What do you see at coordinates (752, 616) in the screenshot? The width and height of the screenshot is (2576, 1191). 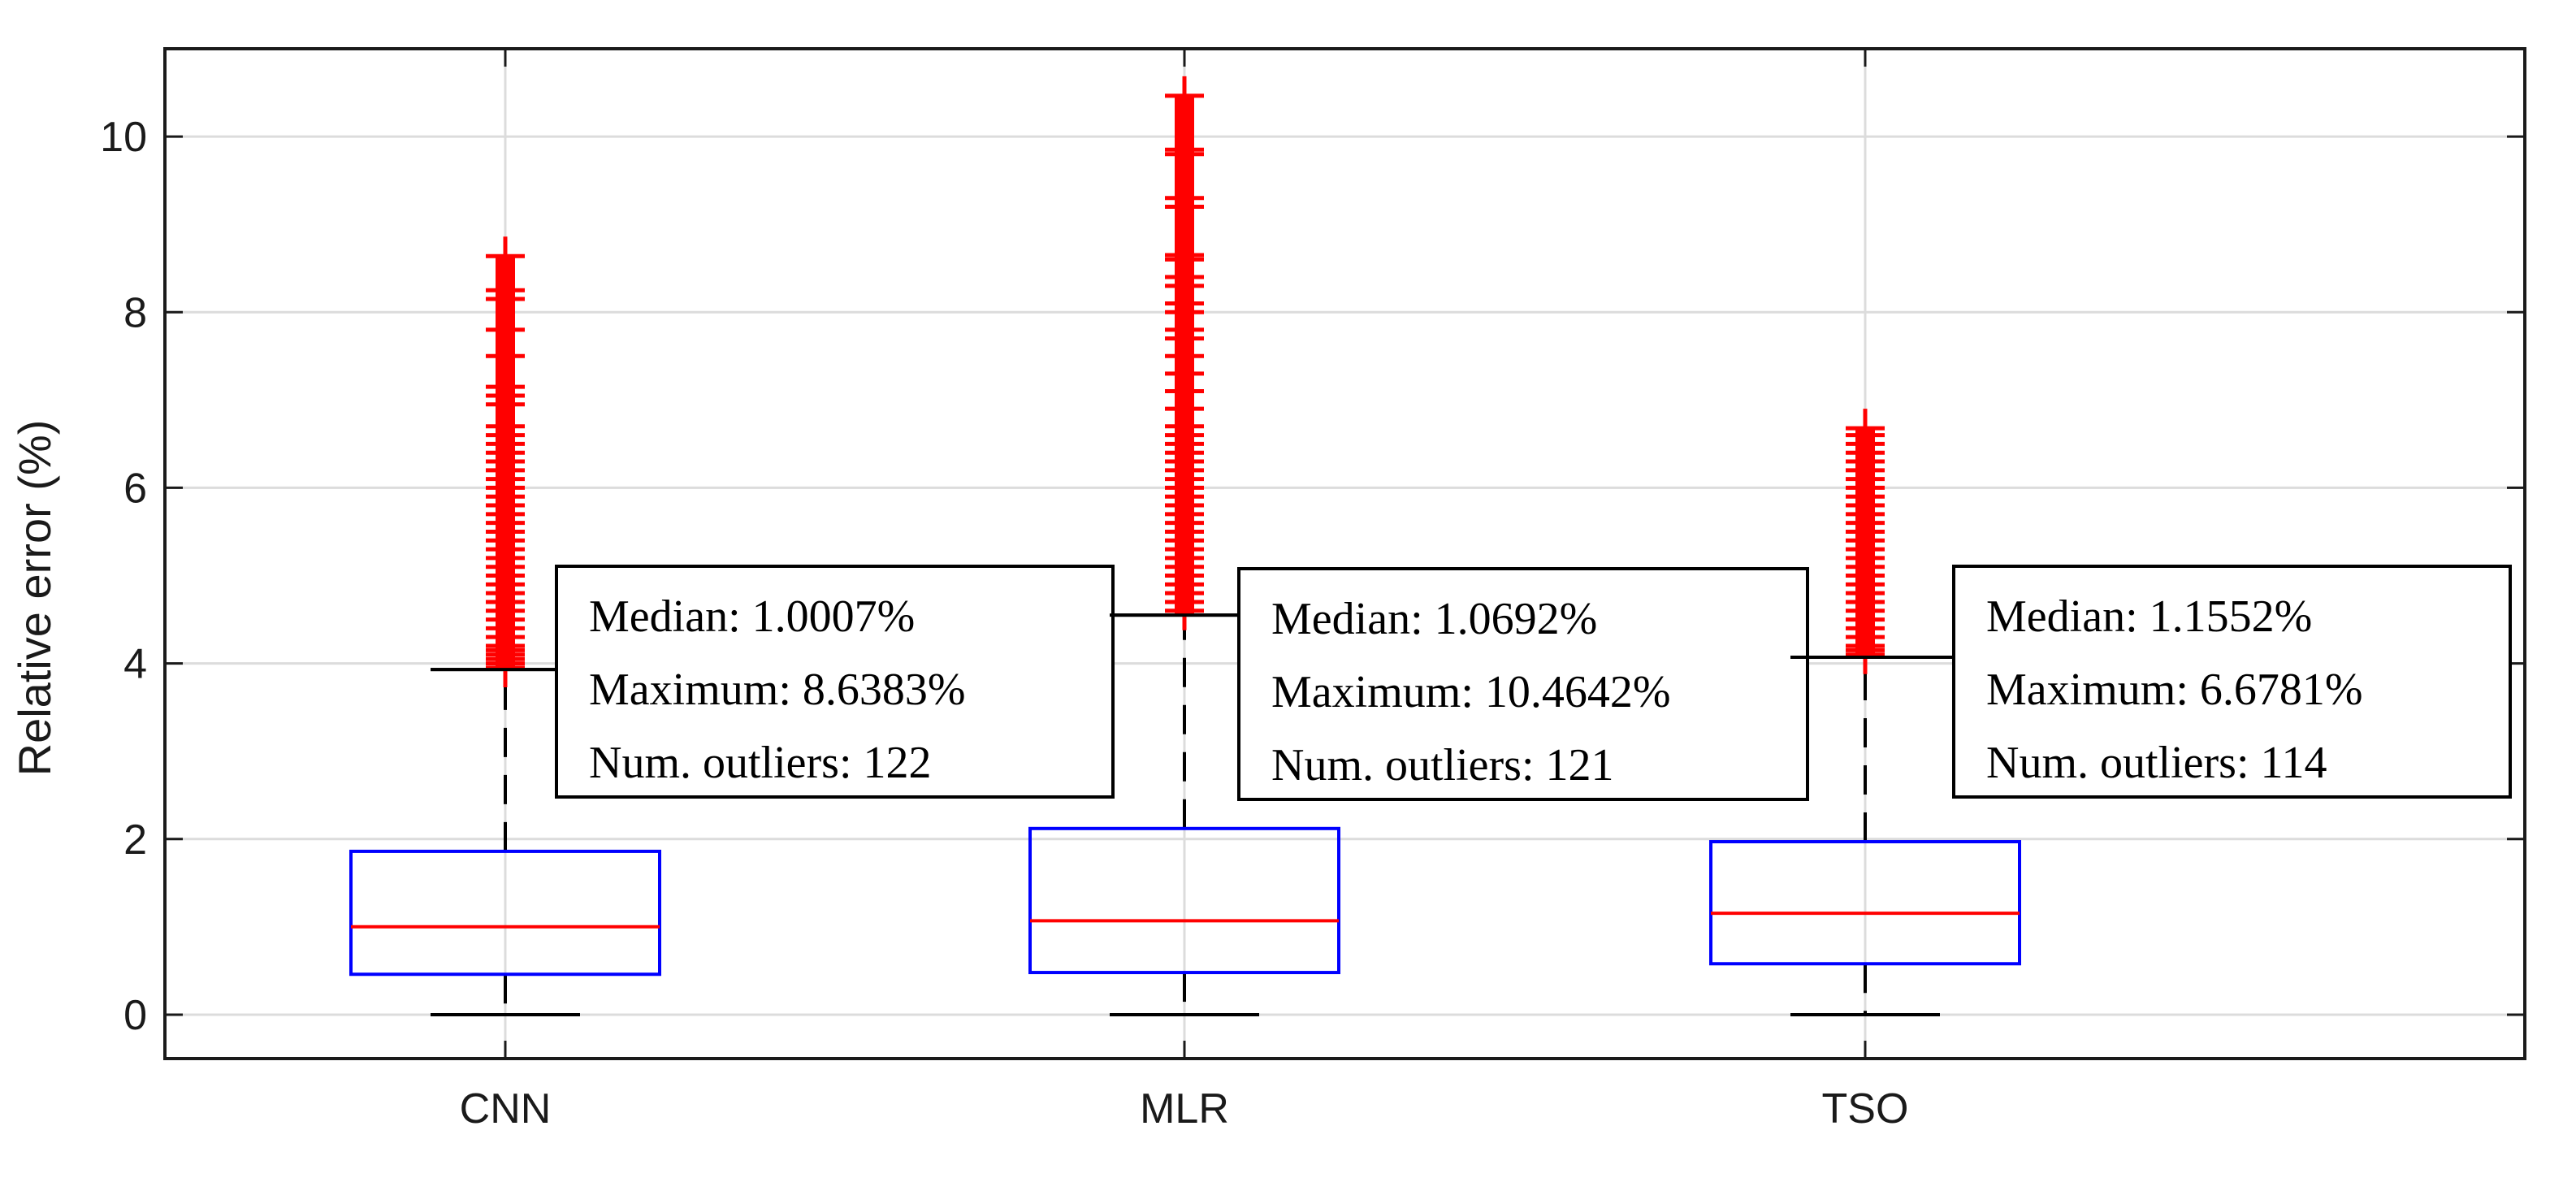 I see `annotation-median-label: Median: 1.0007%` at bounding box center [752, 616].